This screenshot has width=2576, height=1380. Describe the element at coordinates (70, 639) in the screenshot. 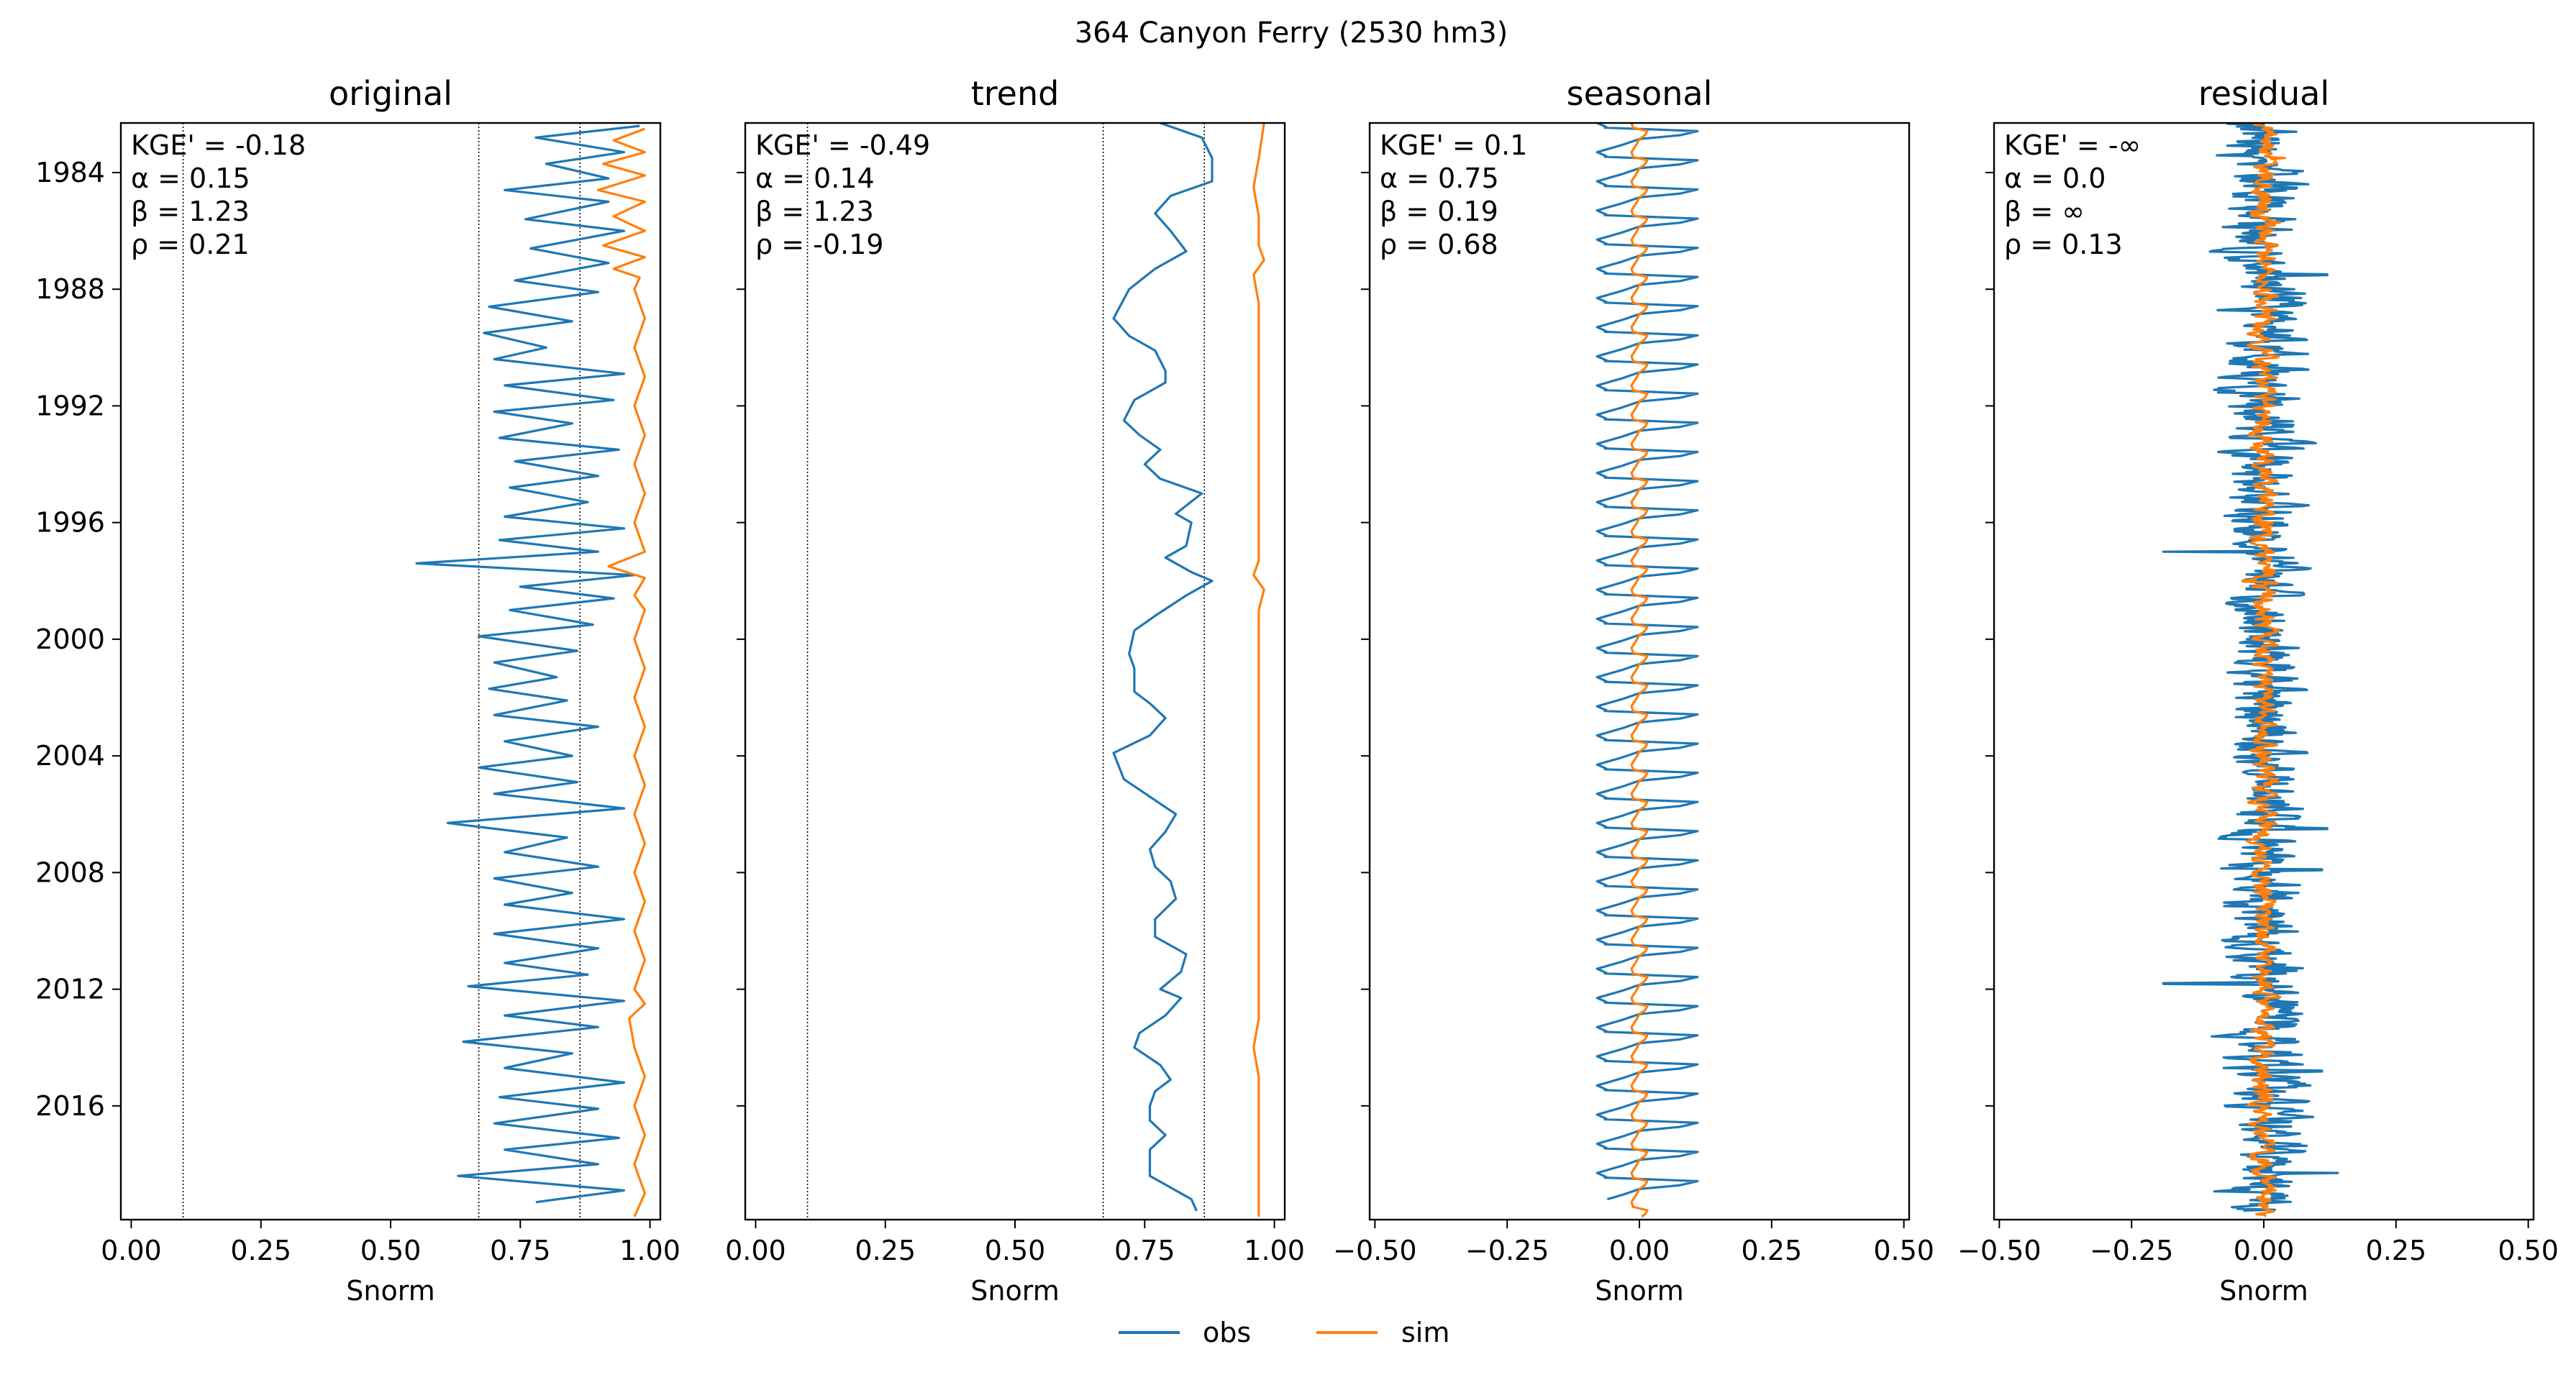

I see `y-tick-label: 2000` at that location.